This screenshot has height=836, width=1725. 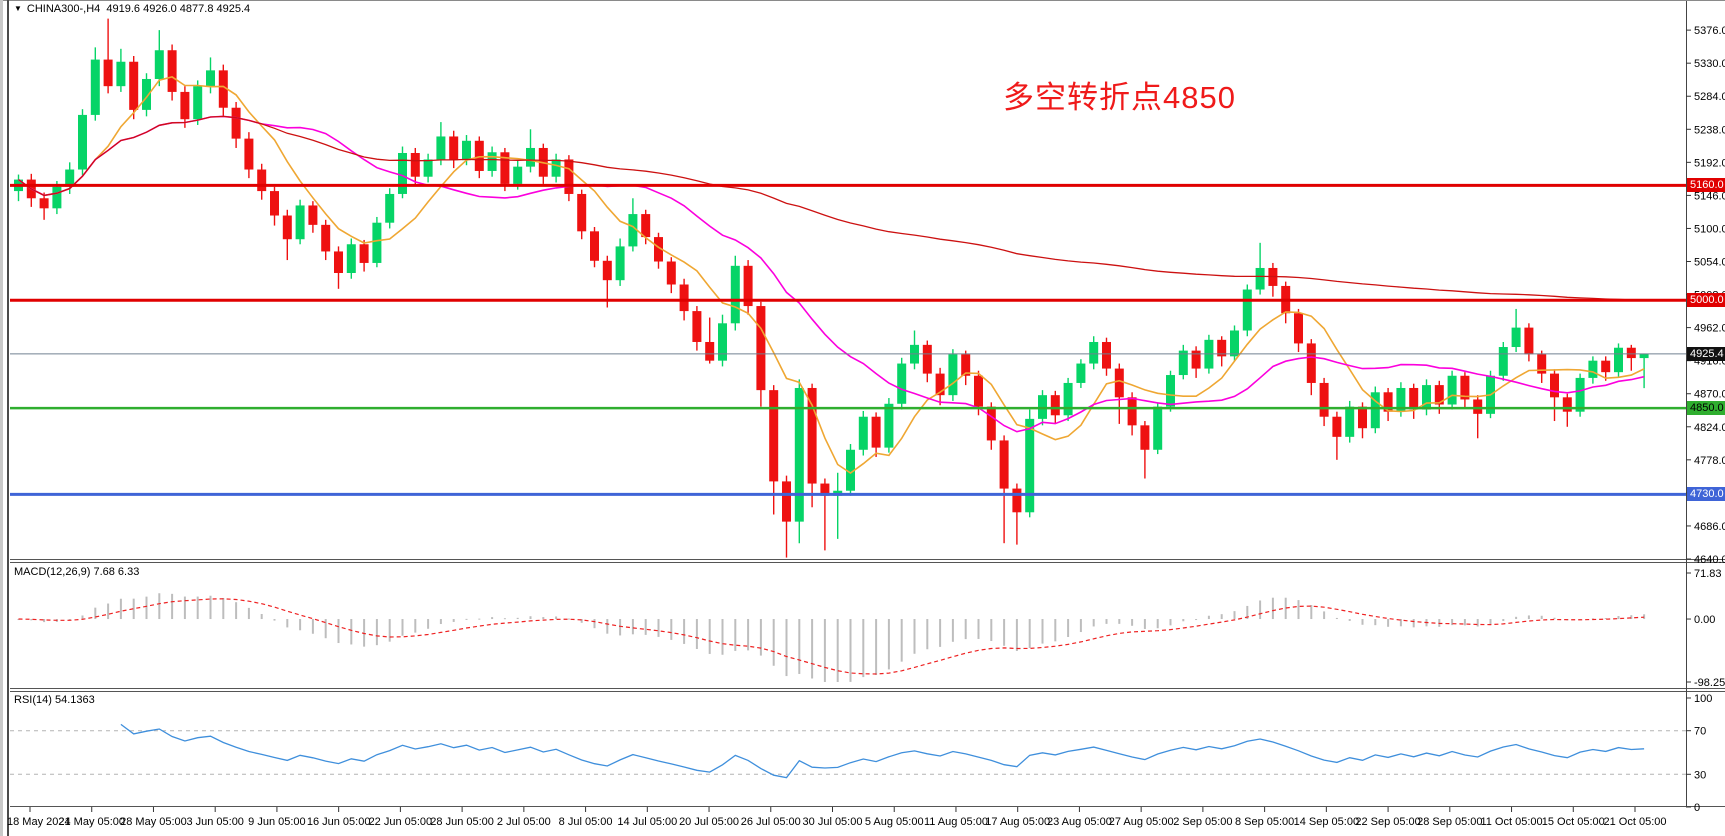 I want to click on svg-text: 2 Sep 05:00, so click(x=1202, y=822).